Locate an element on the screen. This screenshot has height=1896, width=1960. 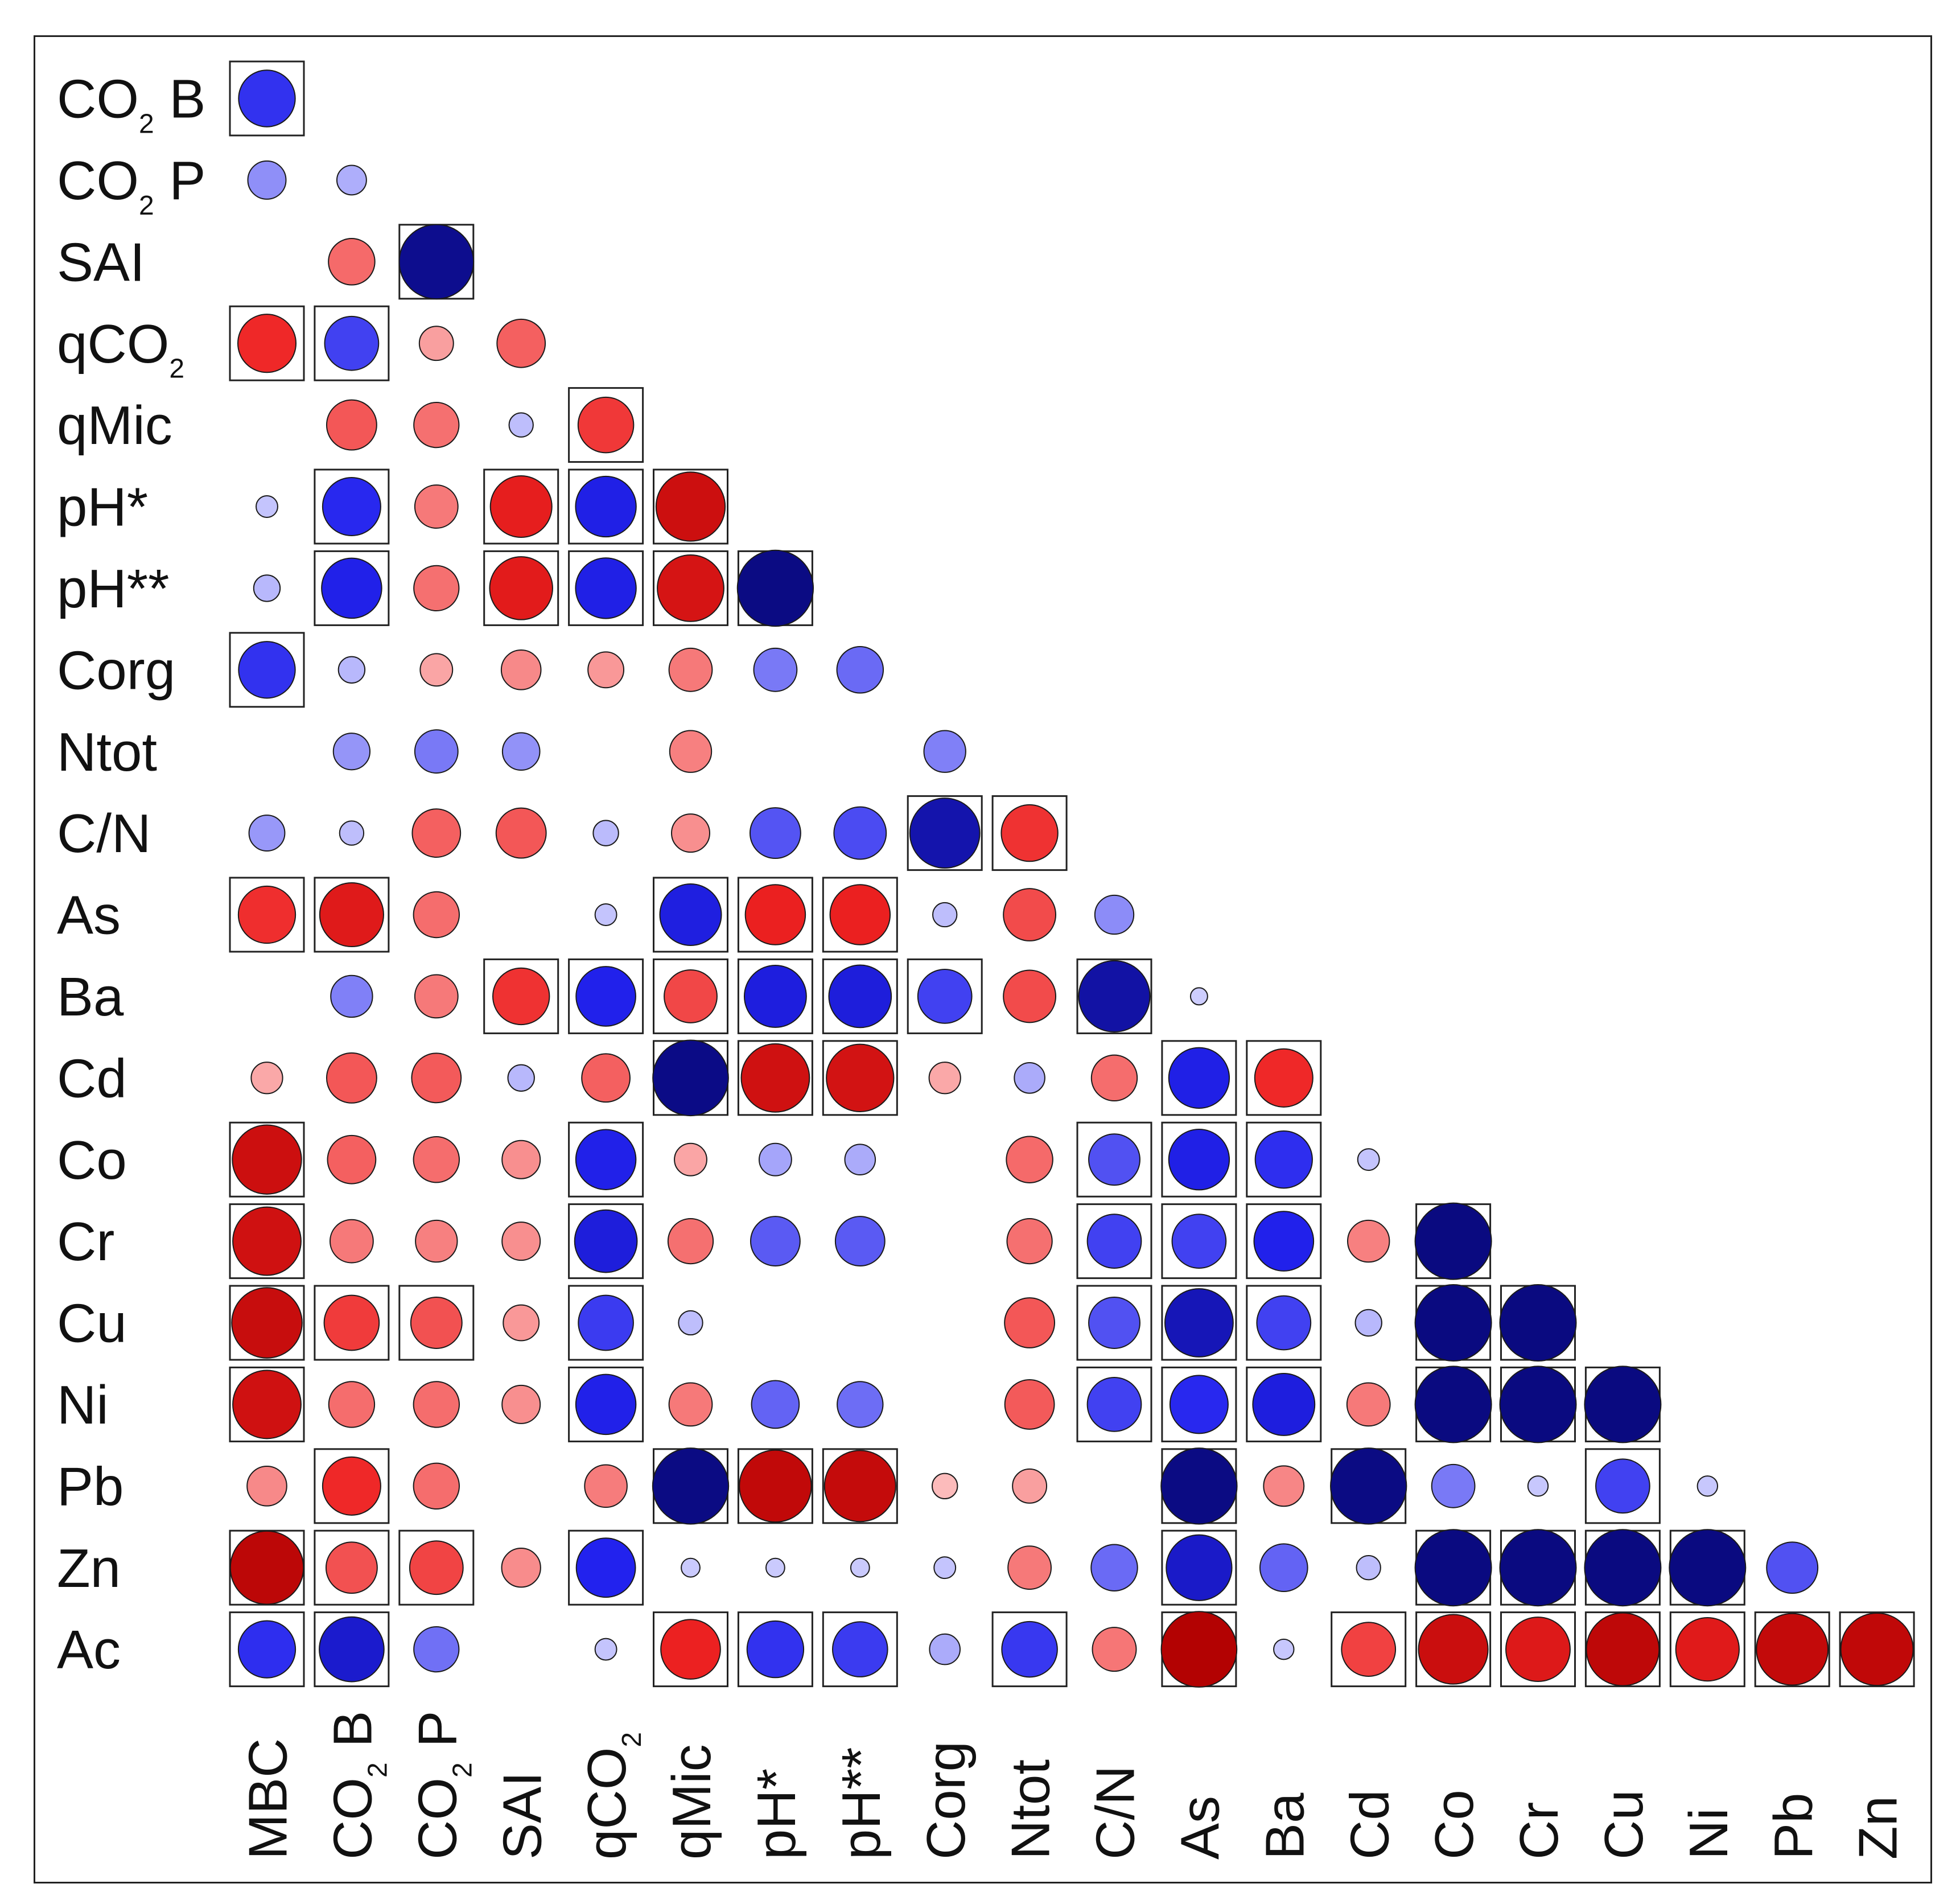
correlation-point-qco2-mbc is located at coordinates (267, 344).